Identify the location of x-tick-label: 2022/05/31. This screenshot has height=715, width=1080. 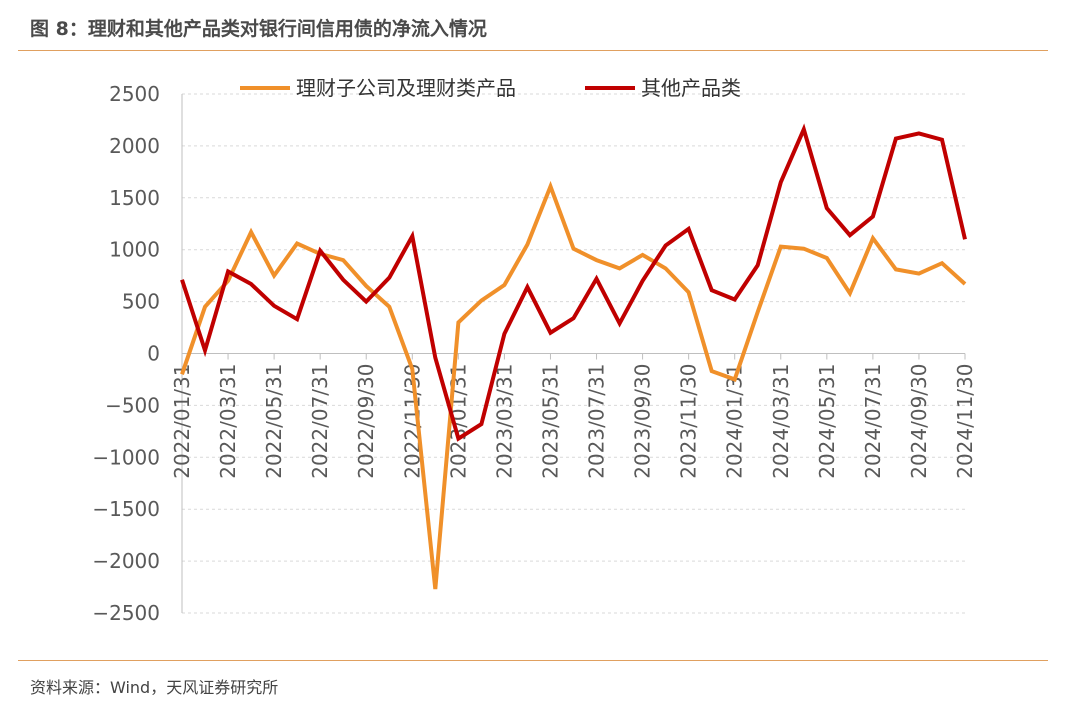
(274, 421).